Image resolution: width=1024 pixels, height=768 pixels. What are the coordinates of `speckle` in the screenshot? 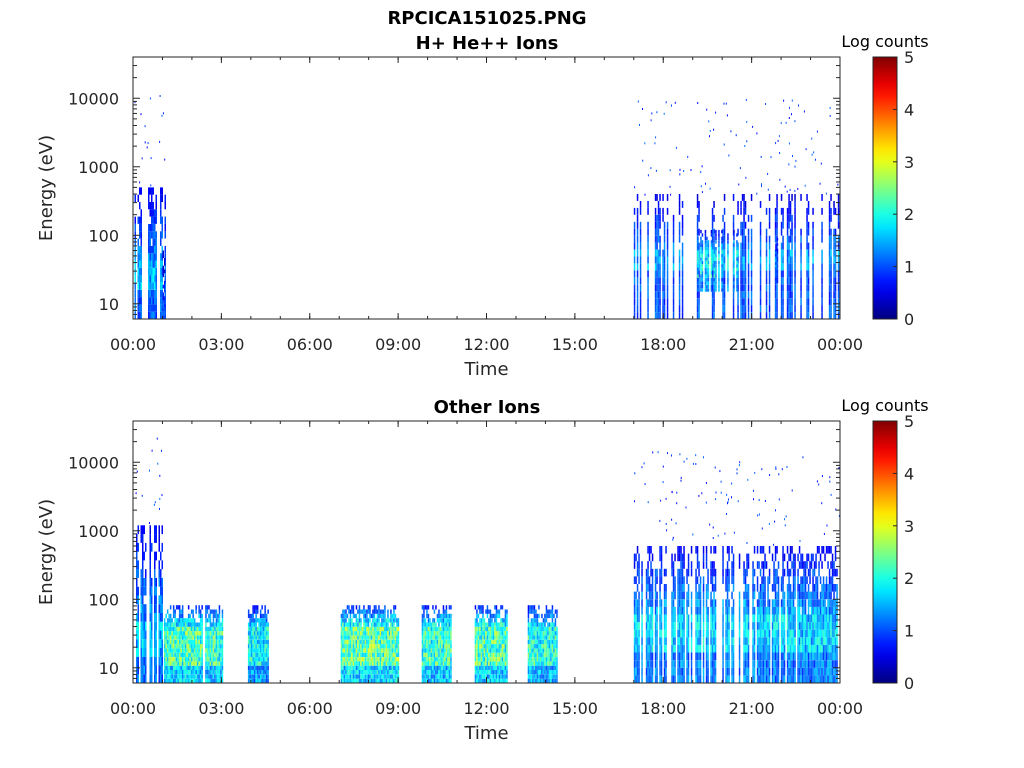 It's located at (785, 186).